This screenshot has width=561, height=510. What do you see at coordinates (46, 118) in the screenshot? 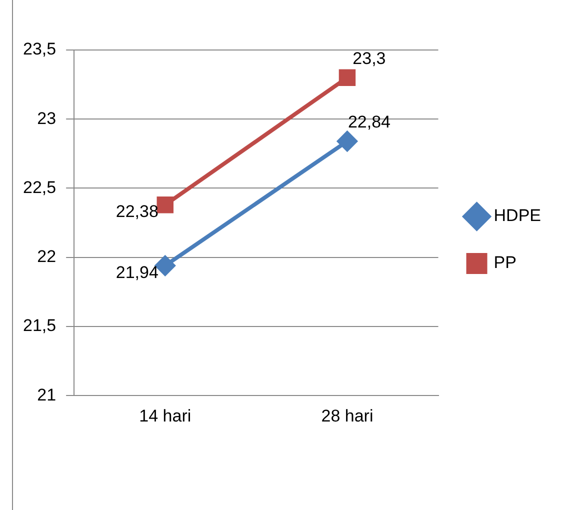
I see `y-tick-label: 23` at bounding box center [46, 118].